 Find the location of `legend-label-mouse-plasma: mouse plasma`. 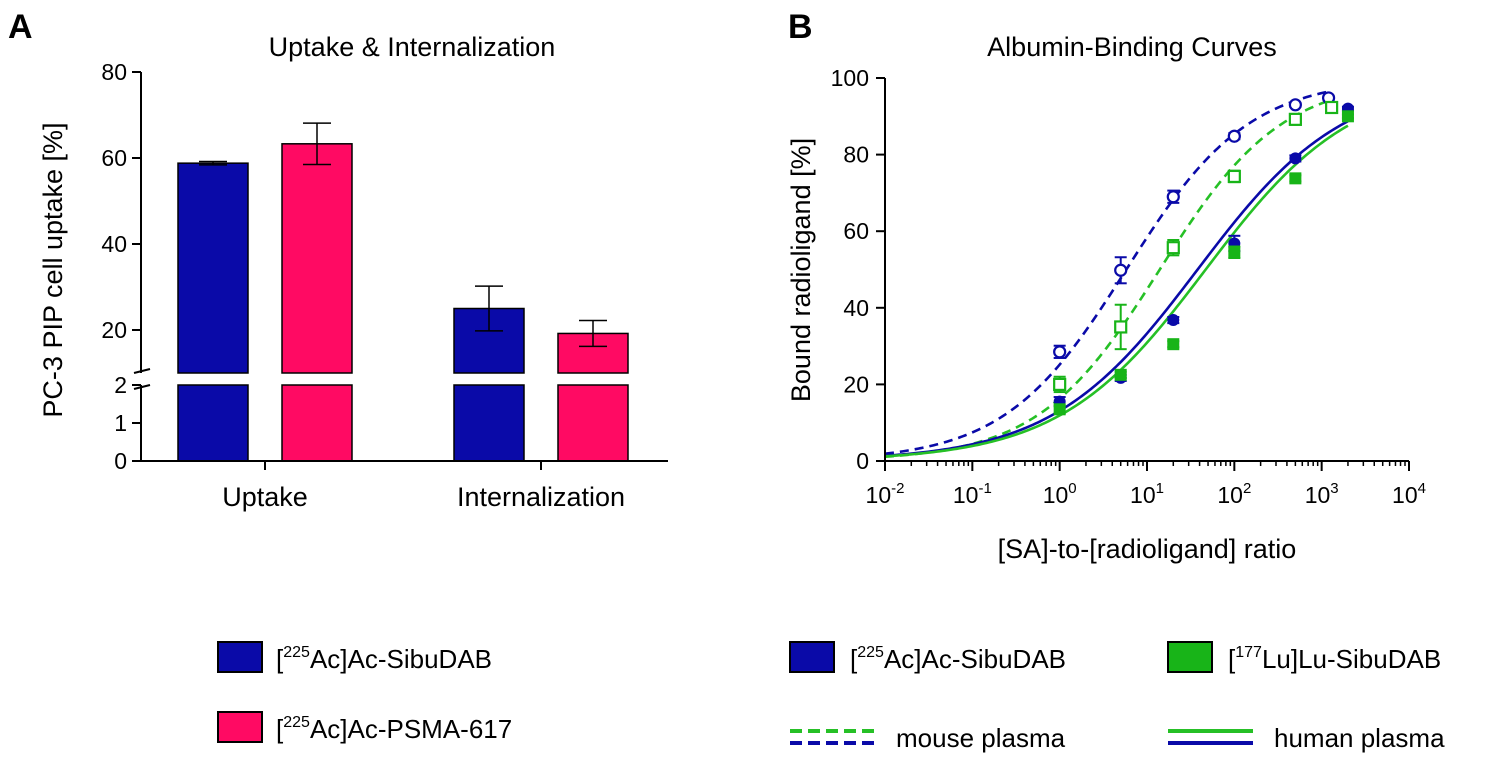

legend-label-mouse-plasma: mouse plasma is located at coordinates (981, 738).